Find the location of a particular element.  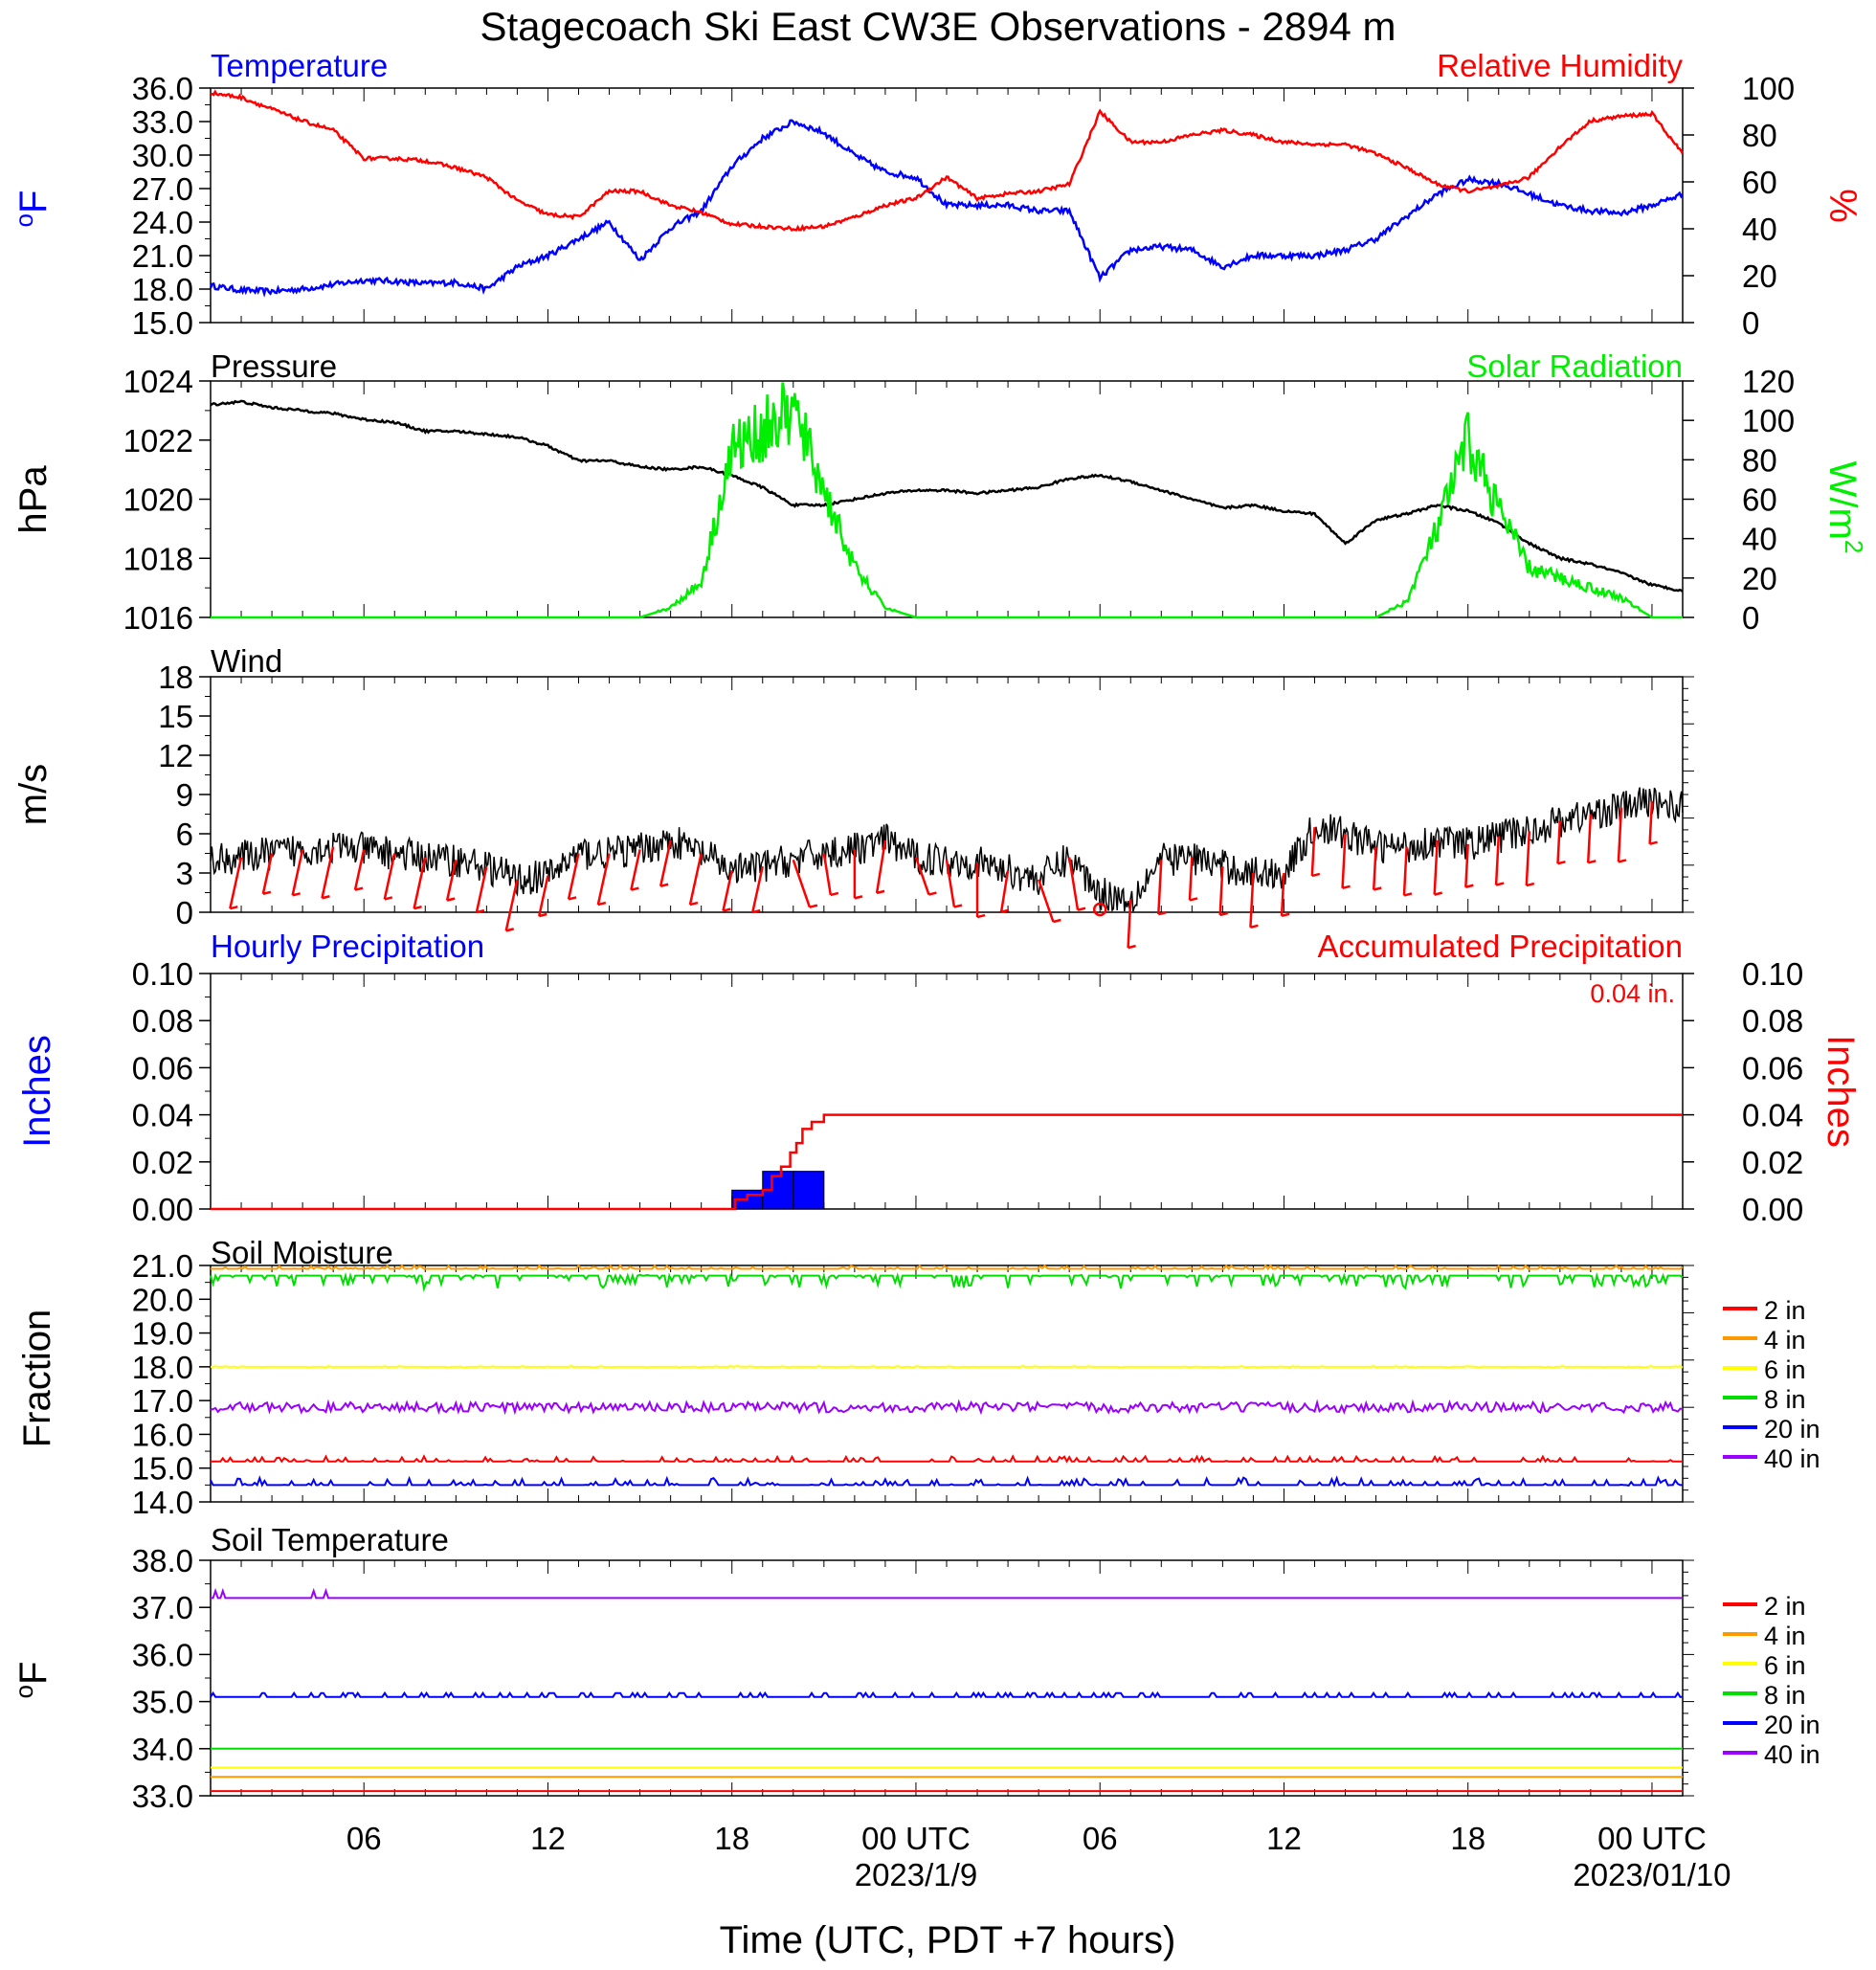

y-tick-label: 1024 is located at coordinates (158, 381).